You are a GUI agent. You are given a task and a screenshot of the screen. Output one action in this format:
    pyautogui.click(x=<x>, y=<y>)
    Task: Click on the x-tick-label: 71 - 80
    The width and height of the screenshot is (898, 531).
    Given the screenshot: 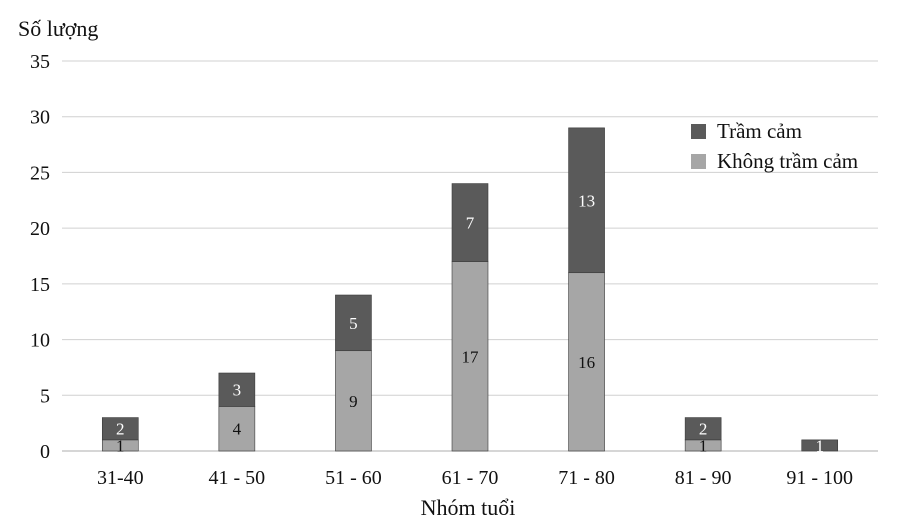 What is the action you would take?
    pyautogui.click(x=586, y=478)
    